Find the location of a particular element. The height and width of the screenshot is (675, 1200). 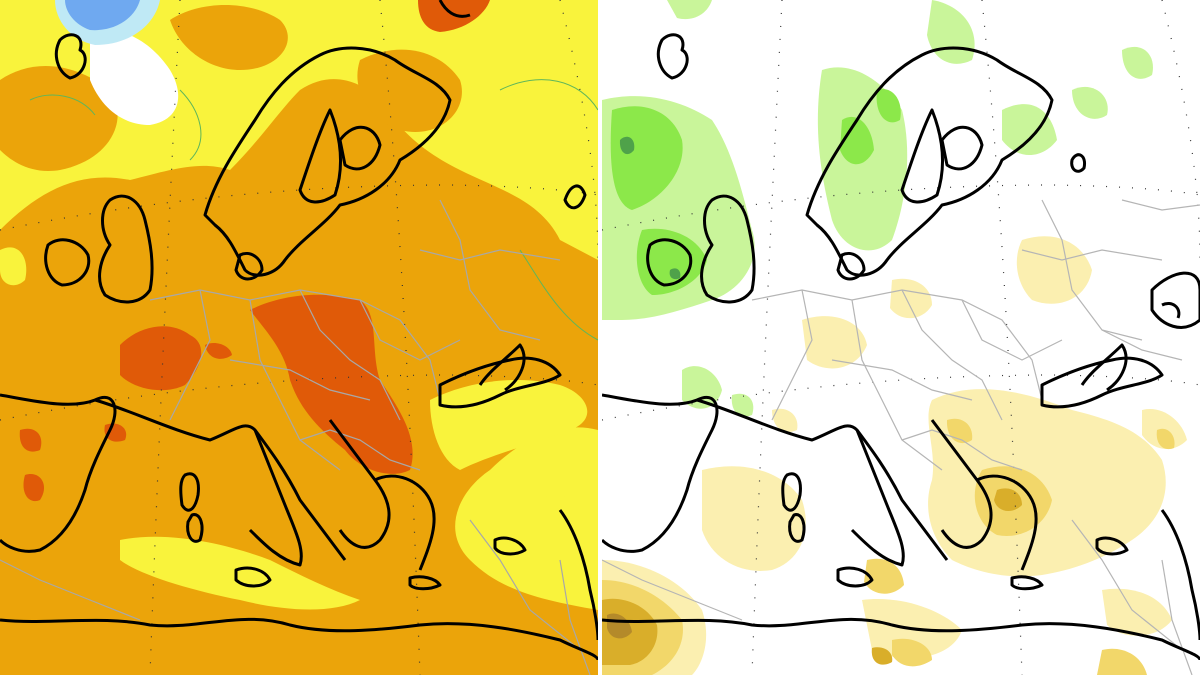

wet-anomaly-strong is located at coordinates (650, 208).